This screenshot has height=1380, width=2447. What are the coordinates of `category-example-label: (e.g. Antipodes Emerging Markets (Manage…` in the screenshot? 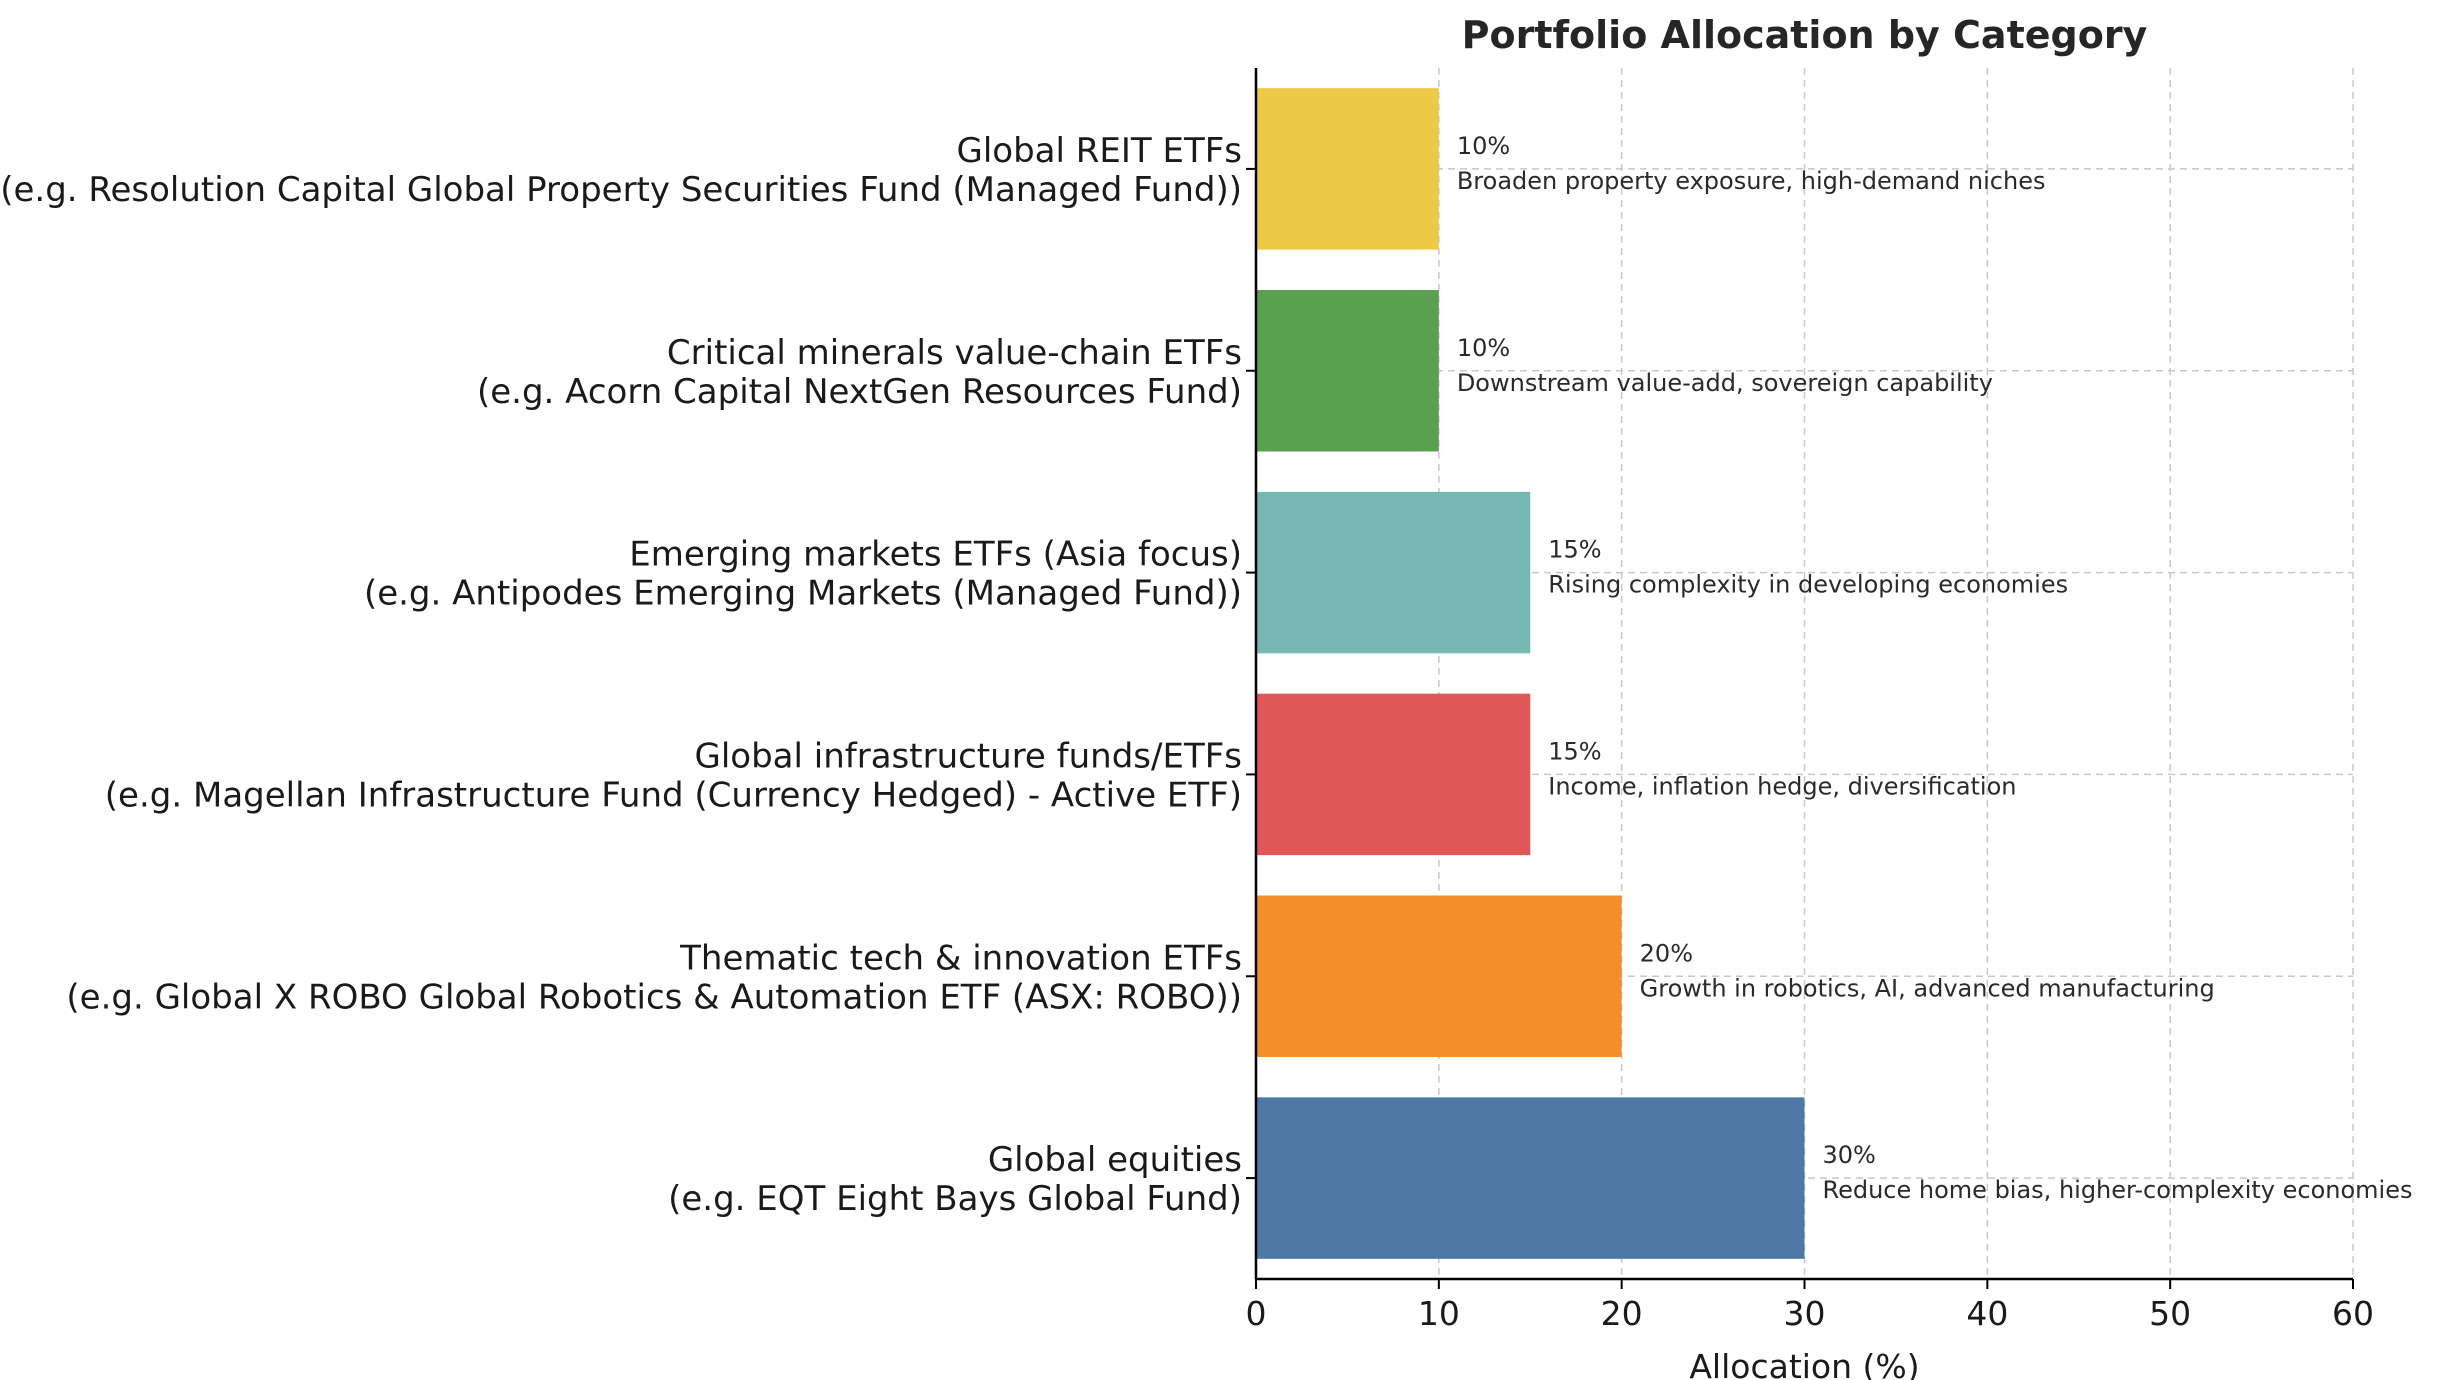 It's located at (803, 594).